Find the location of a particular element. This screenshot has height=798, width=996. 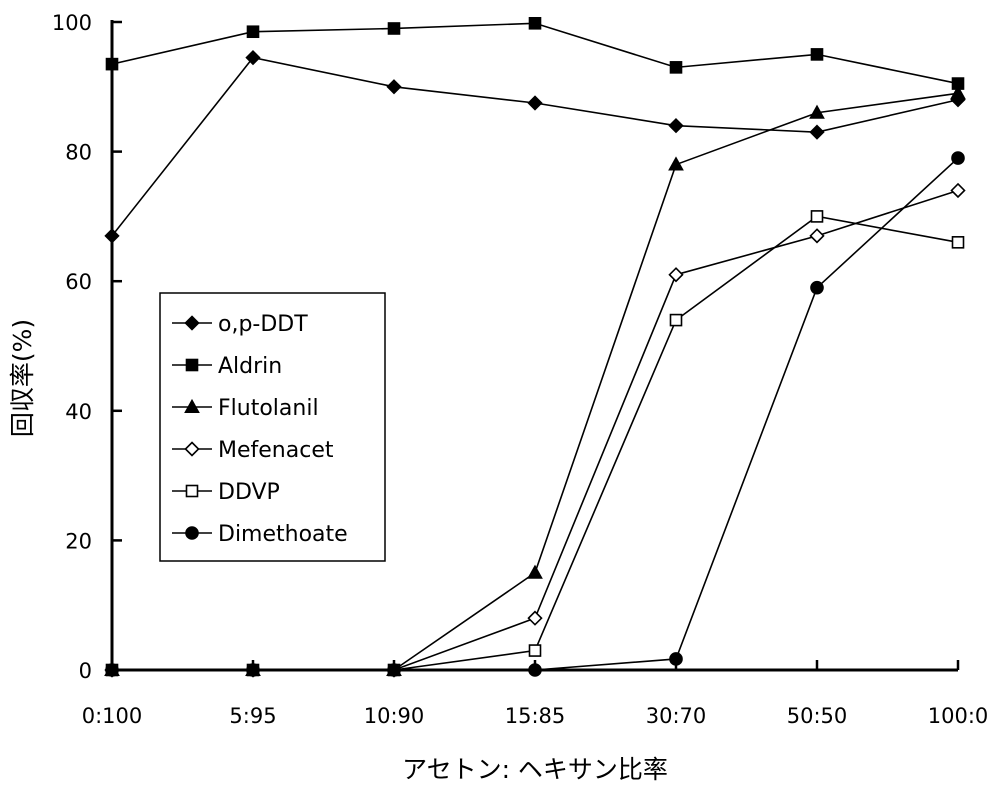

legend-item: Flutolanil is located at coordinates (245, 408).